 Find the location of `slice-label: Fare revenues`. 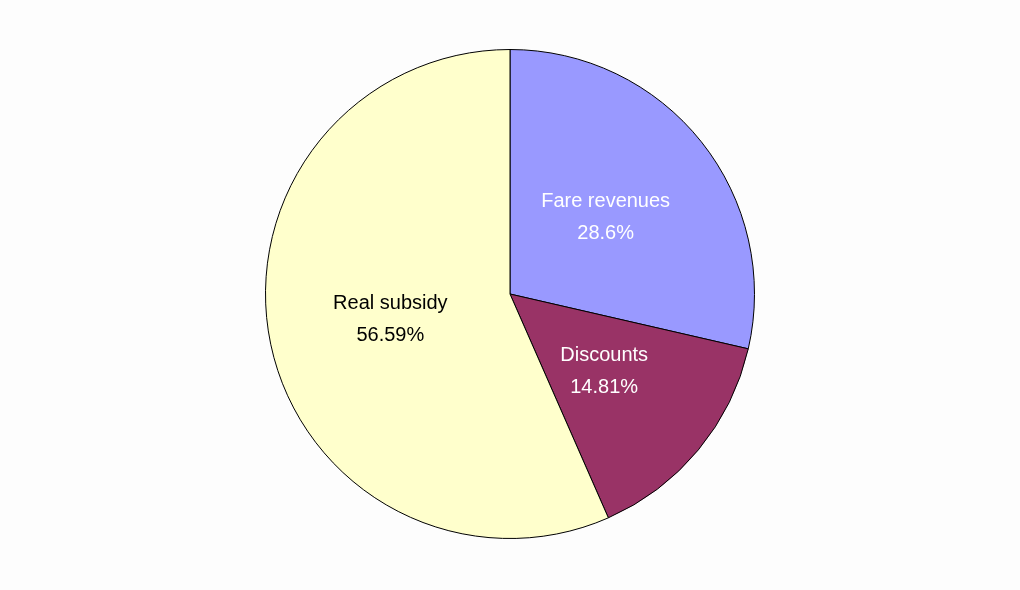

slice-label: Fare revenues is located at coordinates (606, 200).